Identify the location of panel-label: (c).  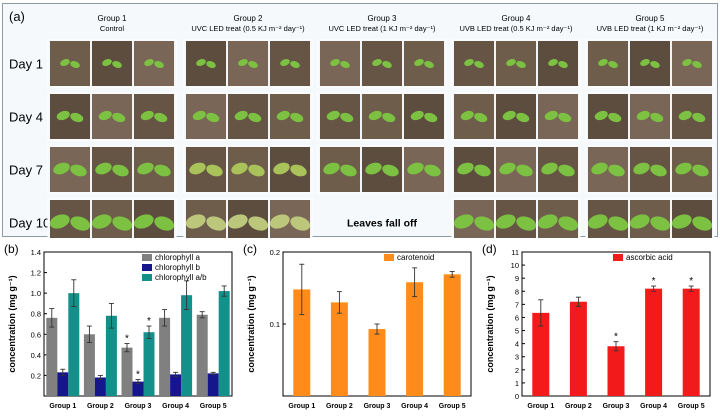
(250, 249).